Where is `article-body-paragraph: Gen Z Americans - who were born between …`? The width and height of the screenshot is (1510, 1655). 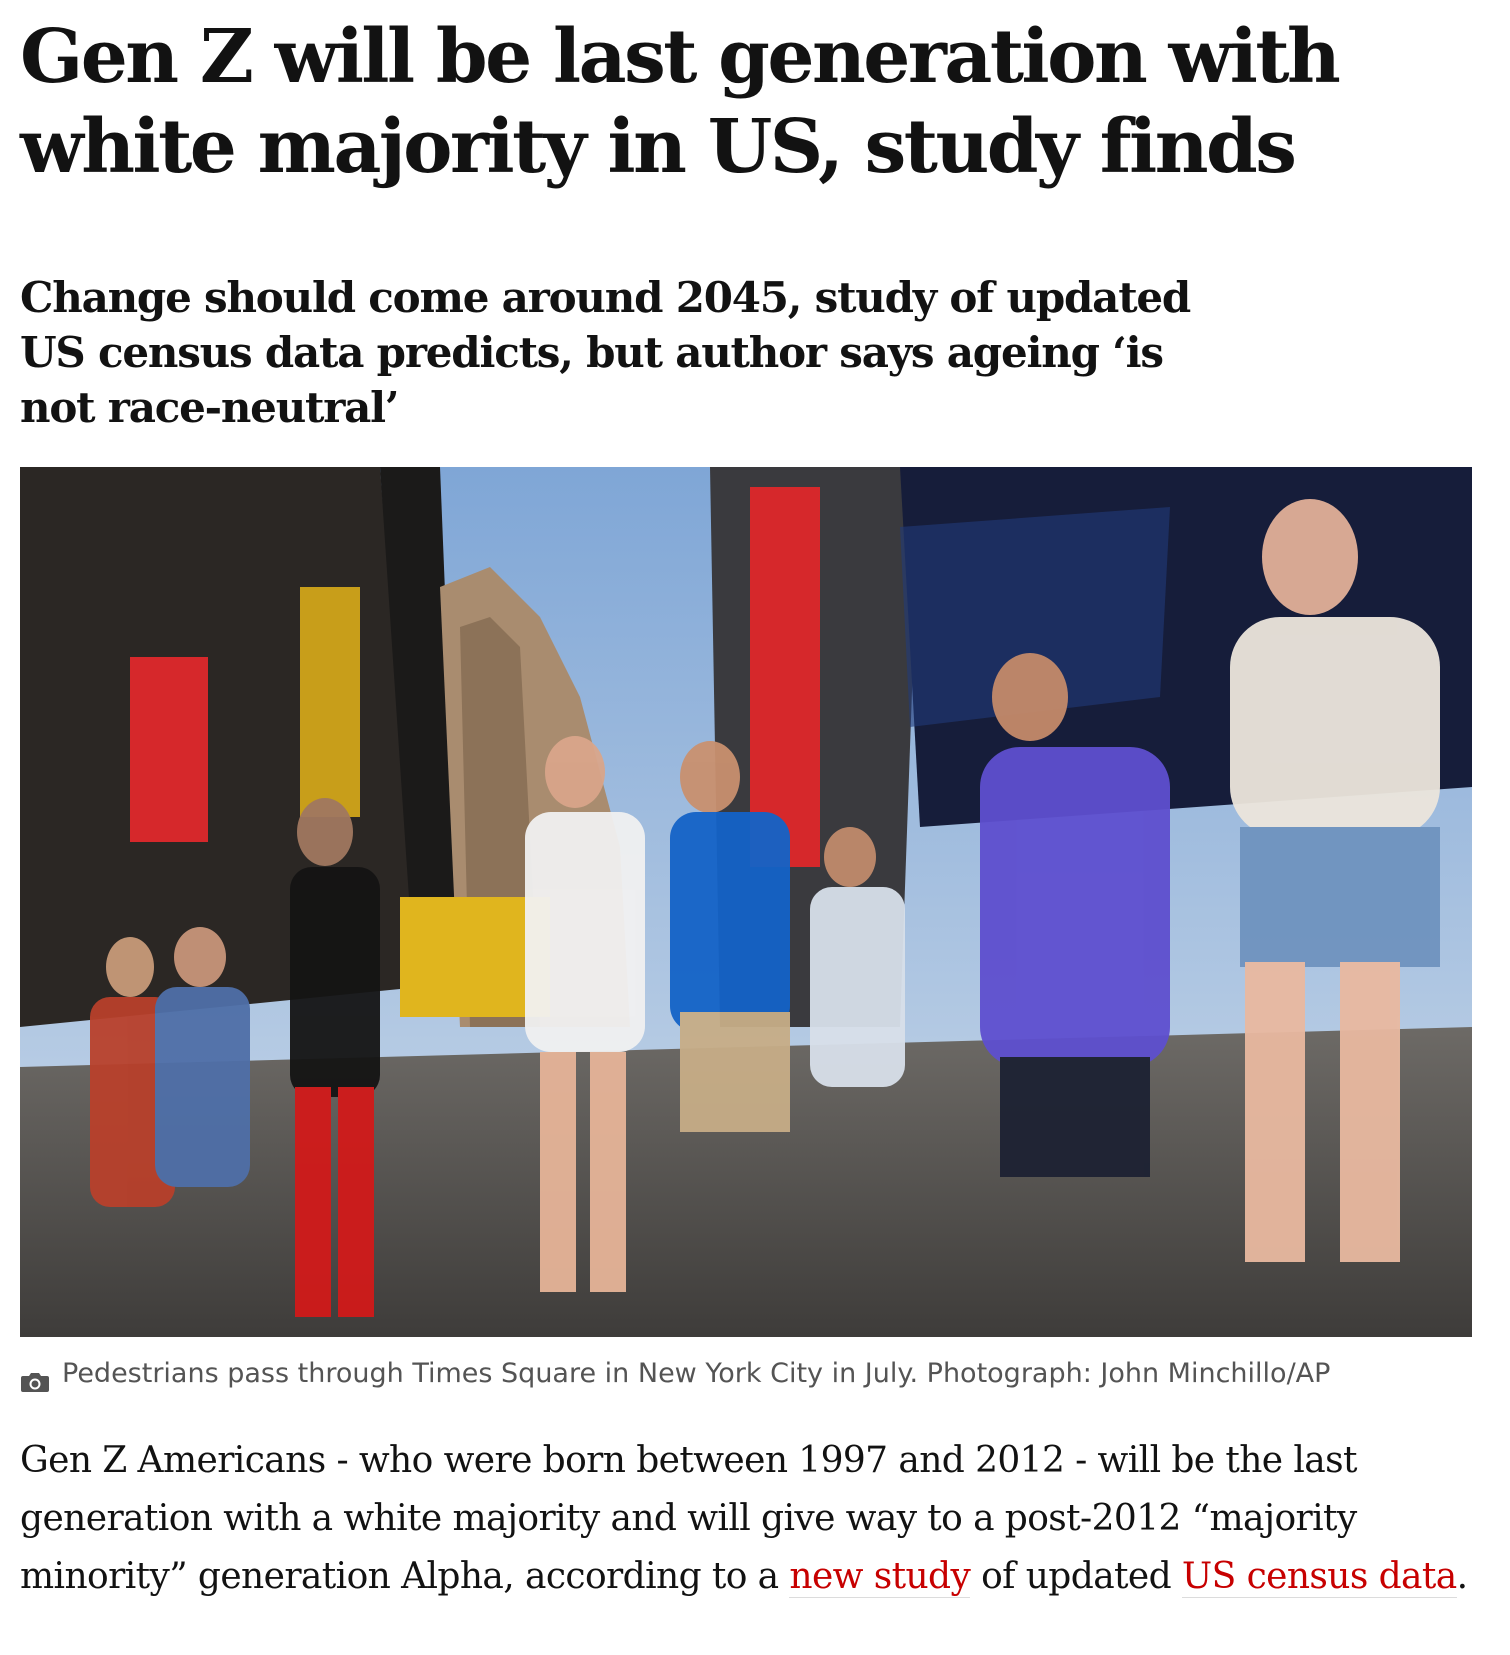
article-body-paragraph: Gen Z Americans - who were born between … is located at coordinates (750, 1519).